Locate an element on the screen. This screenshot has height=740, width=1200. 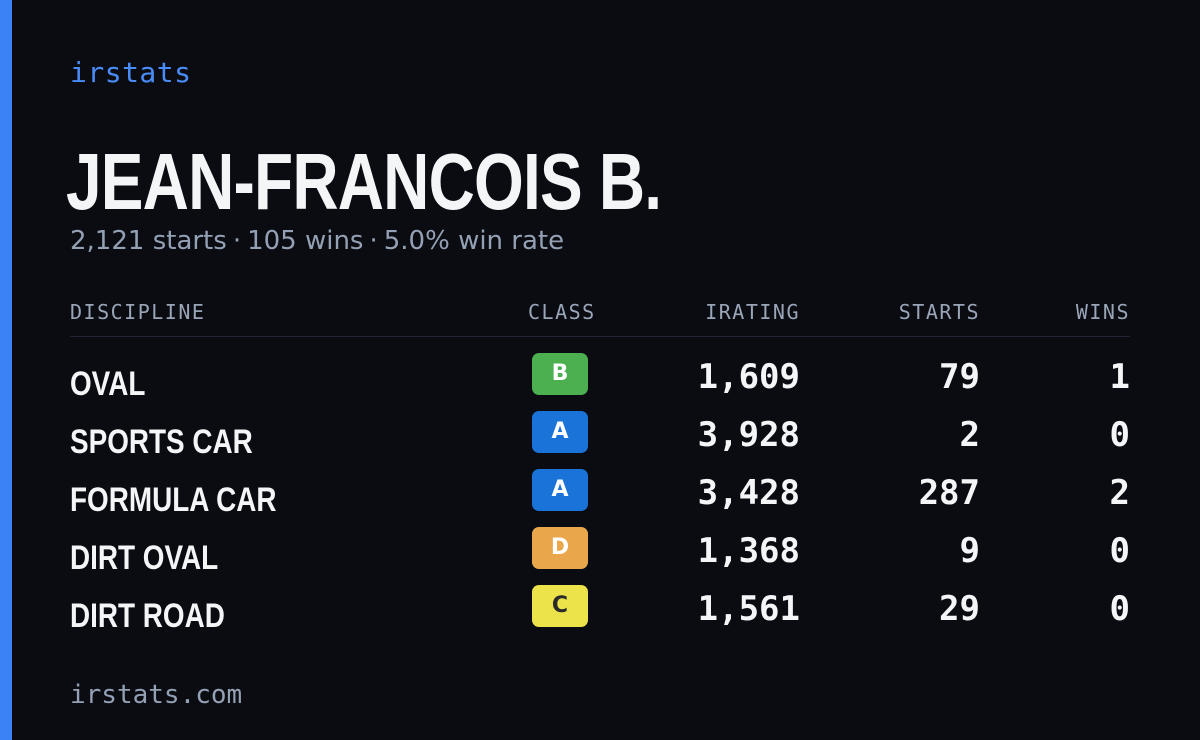
table-row: OVAL B 1,609 79 1 is located at coordinates (600, 382).